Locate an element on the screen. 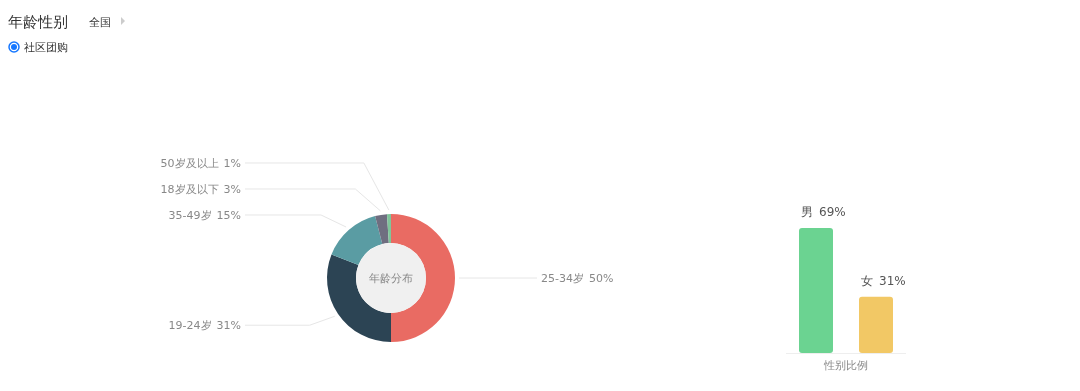 This screenshot has height=391, width=1080. data-label: 3% is located at coordinates (232, 189).